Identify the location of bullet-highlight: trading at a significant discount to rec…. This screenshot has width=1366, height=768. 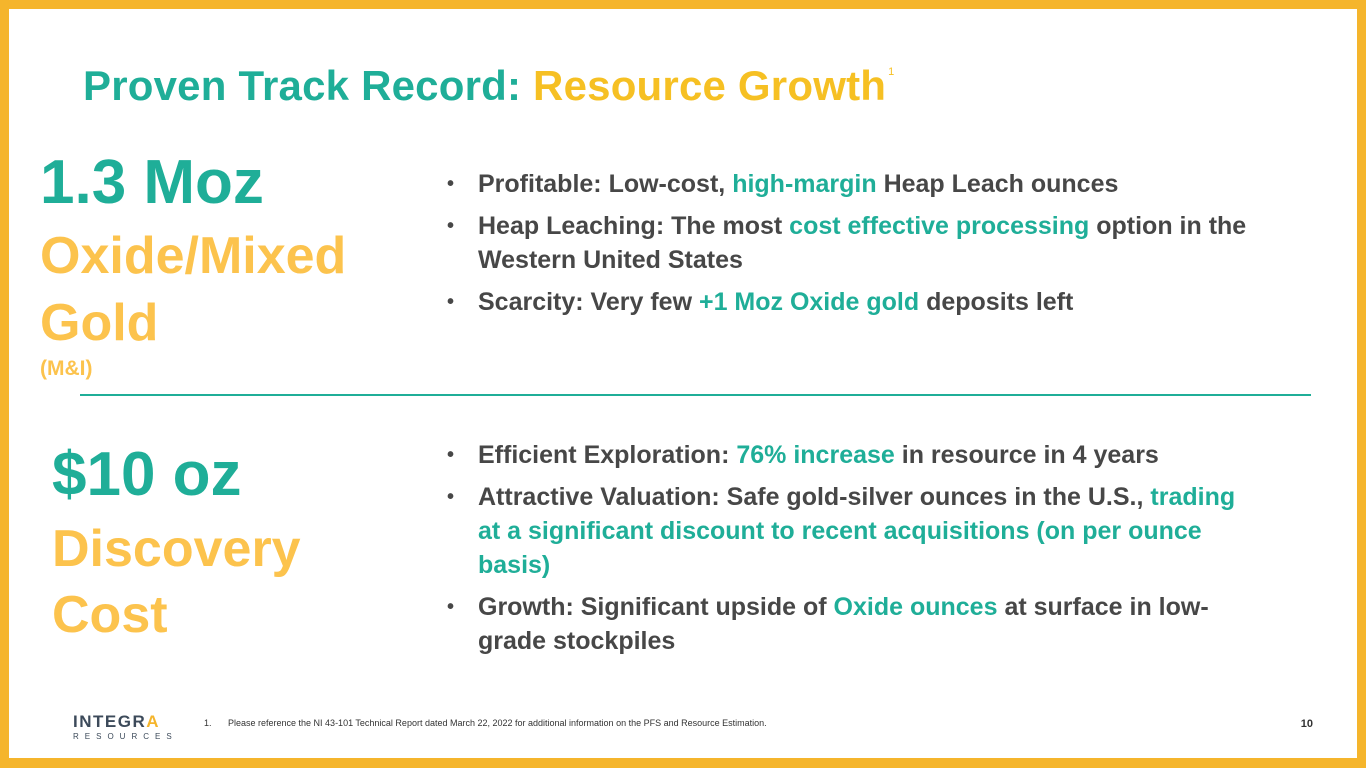
(857, 531).